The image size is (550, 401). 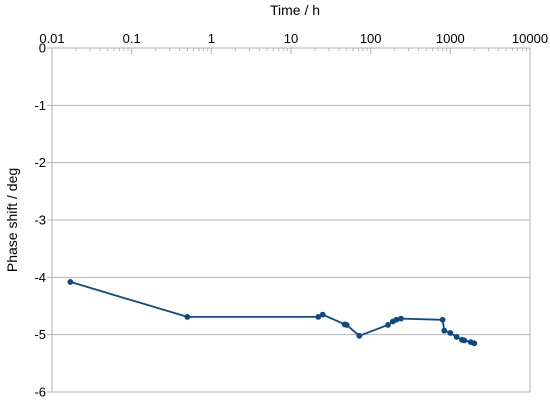 I want to click on data-series, so click(x=272, y=313).